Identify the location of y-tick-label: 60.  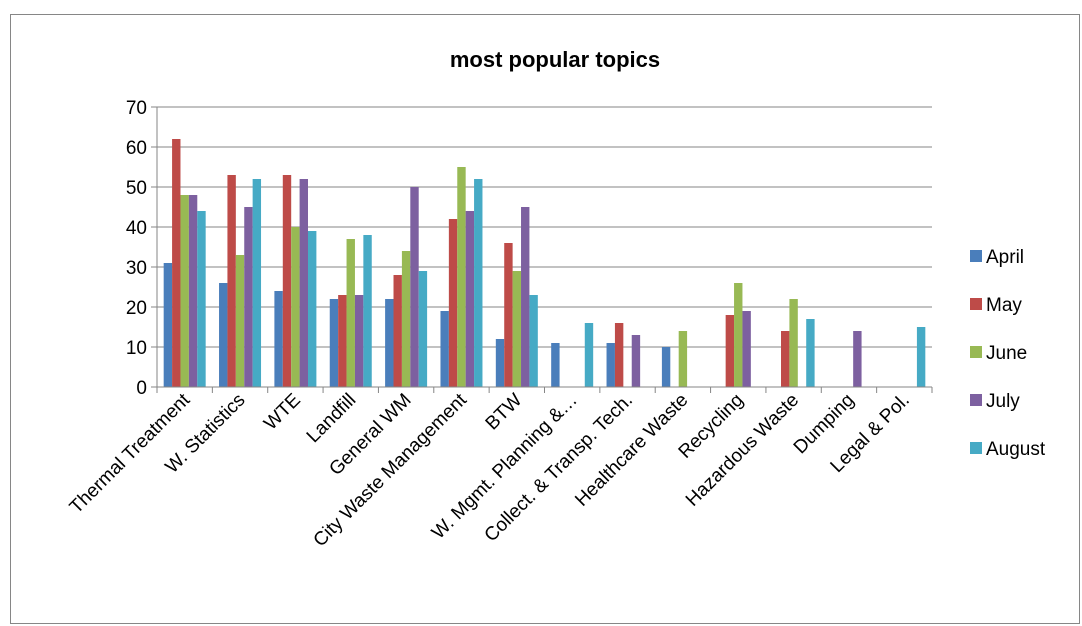
(136, 148).